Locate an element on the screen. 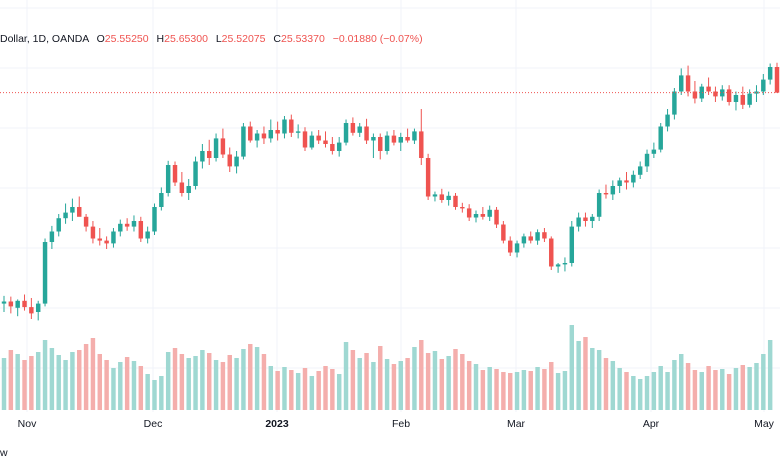 The width and height of the screenshot is (780, 470). x-tick-label: Apr is located at coordinates (651, 424).